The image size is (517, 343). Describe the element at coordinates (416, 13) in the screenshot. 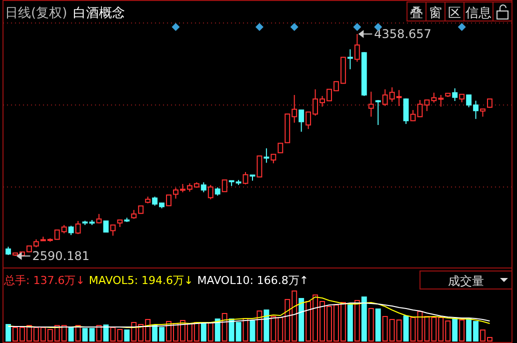

I see `text: 叠` at that location.